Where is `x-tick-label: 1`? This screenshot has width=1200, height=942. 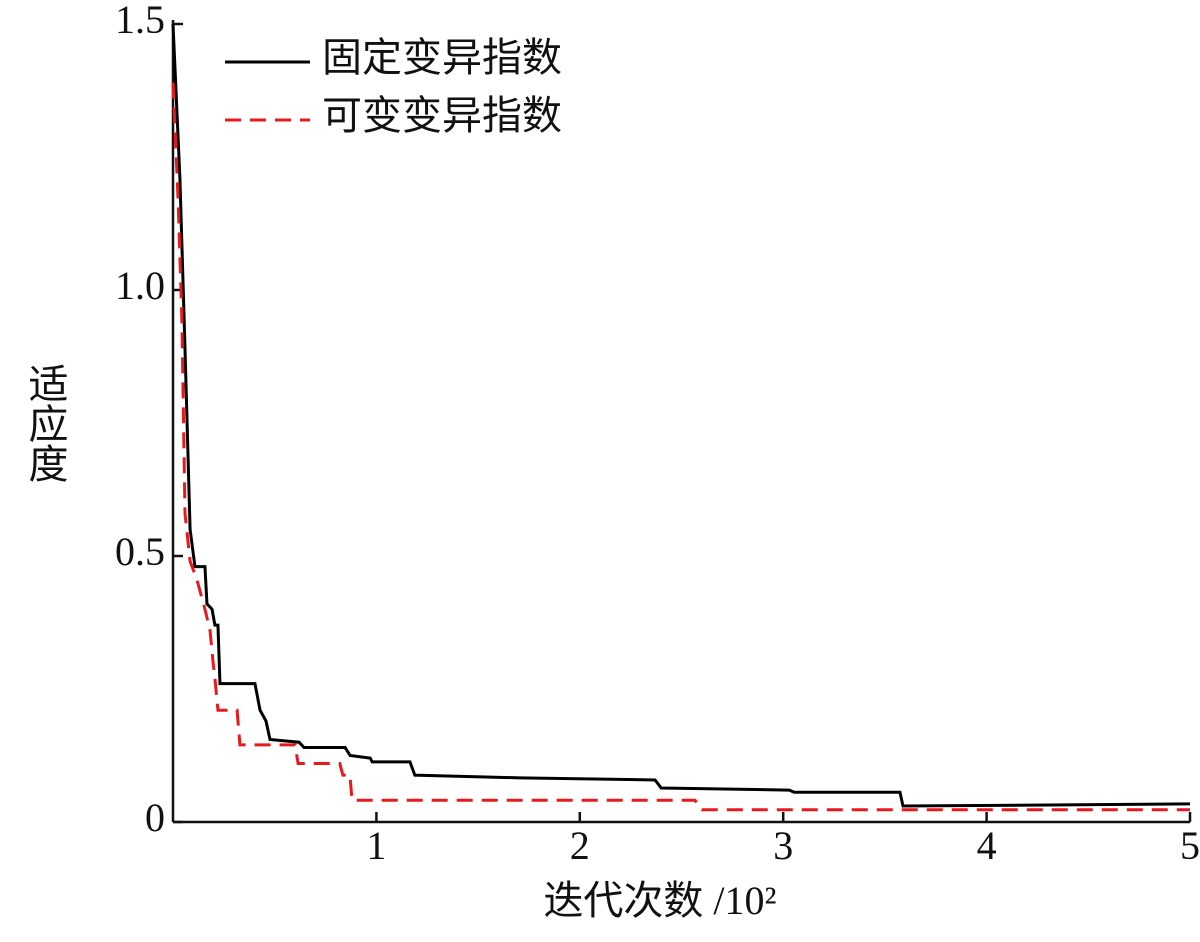 x-tick-label: 1 is located at coordinates (376, 845).